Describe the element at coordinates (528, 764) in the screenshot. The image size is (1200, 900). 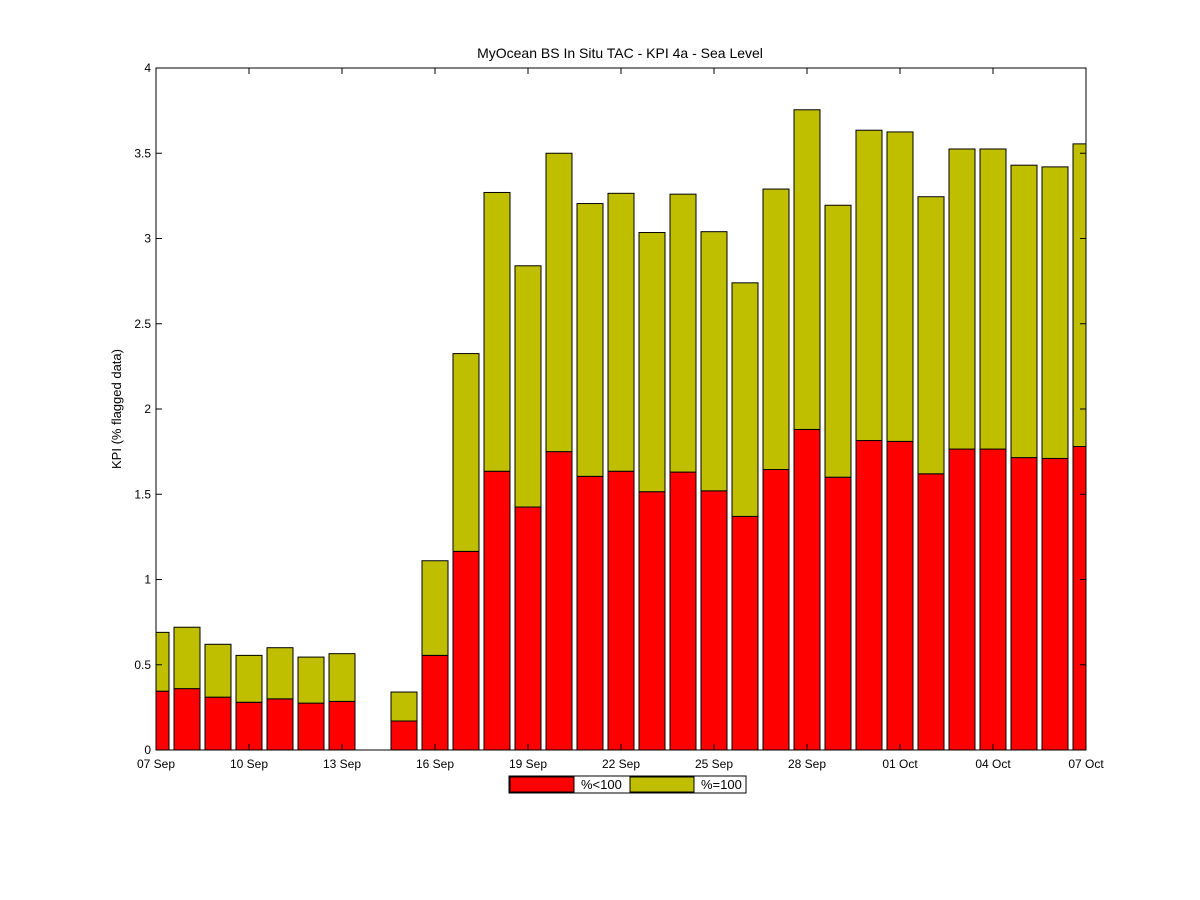
I see `x-tick-label: 19 Sep` at that location.